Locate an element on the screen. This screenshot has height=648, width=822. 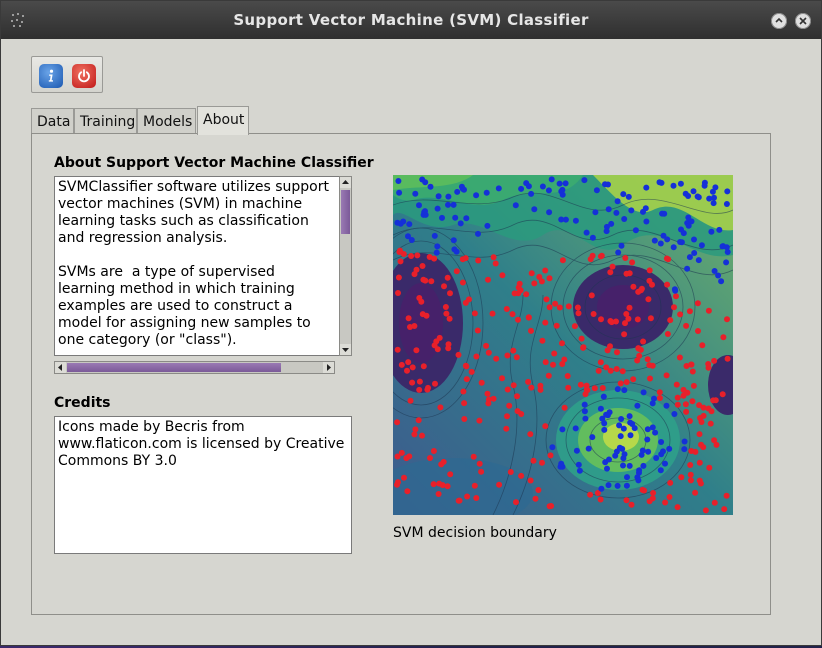
info-button is located at coordinates (51, 76).